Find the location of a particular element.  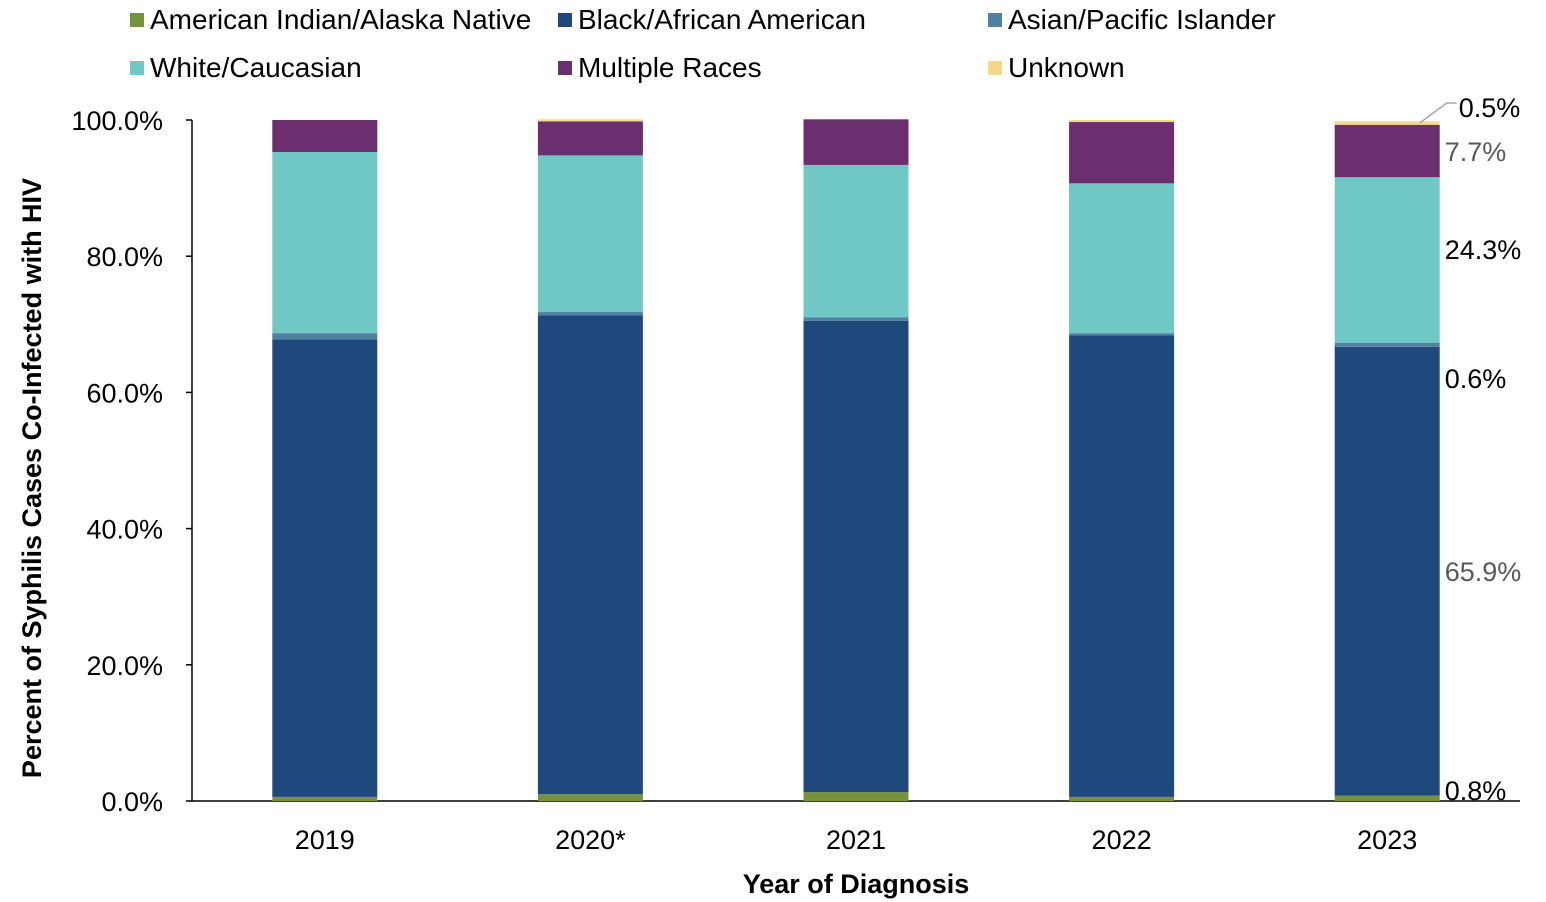

x-tick-label: 2023 is located at coordinates (1387, 840).